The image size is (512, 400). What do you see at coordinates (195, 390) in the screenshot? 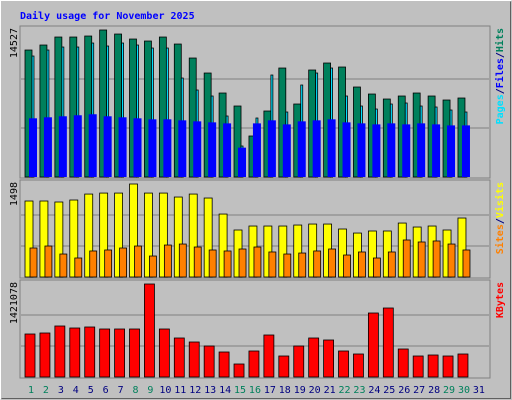
I see `x-tick-label: 12` at bounding box center [195, 390].